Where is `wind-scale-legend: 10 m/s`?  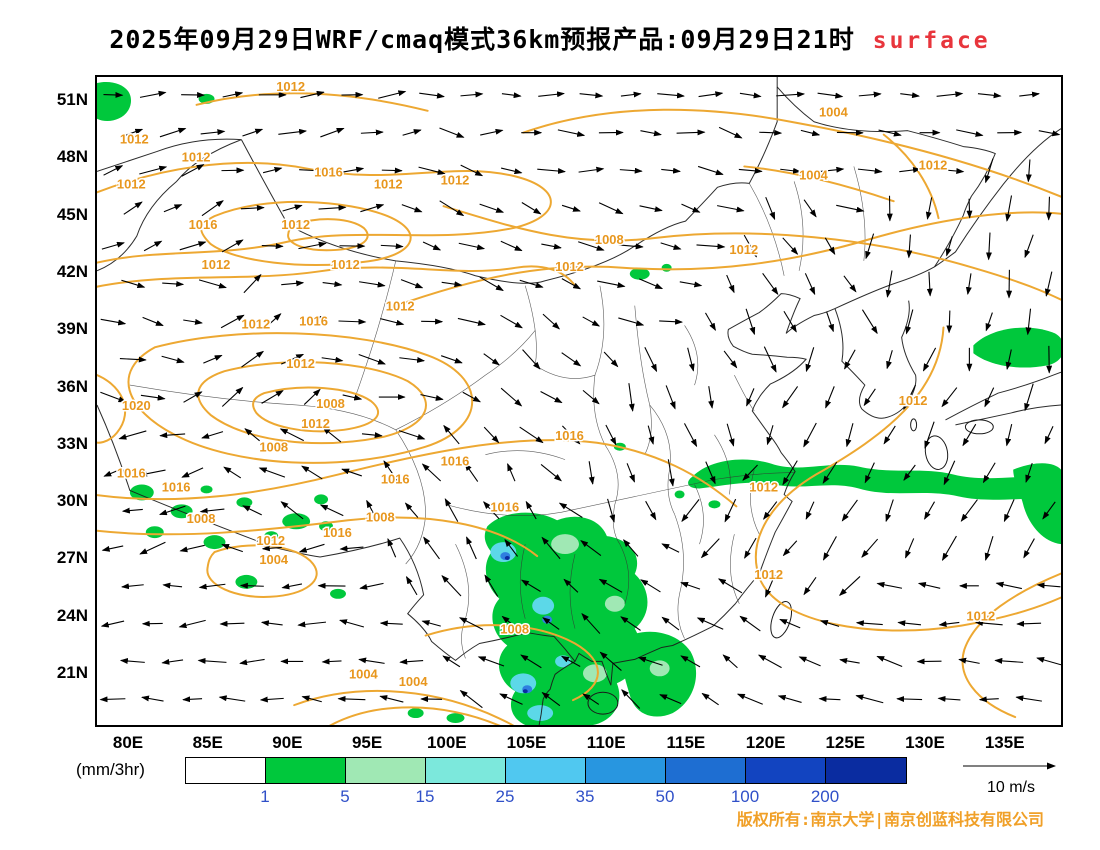 wind-scale-legend: 10 m/s is located at coordinates (1011, 781).